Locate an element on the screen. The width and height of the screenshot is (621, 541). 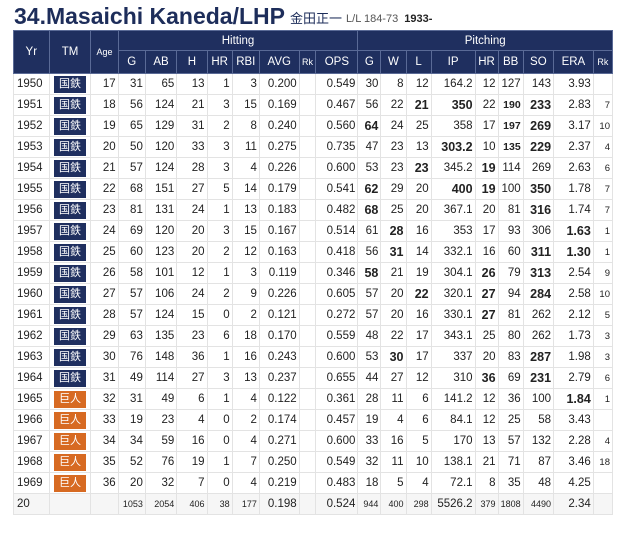
age-cell: 29 is located at coordinates (104, 336).